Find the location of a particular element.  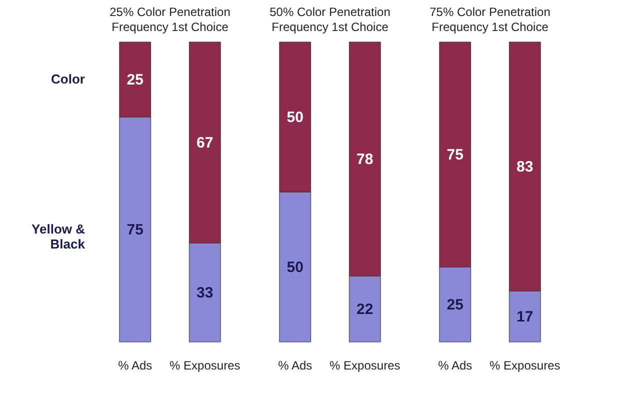

text: Color is located at coordinates (68, 79).